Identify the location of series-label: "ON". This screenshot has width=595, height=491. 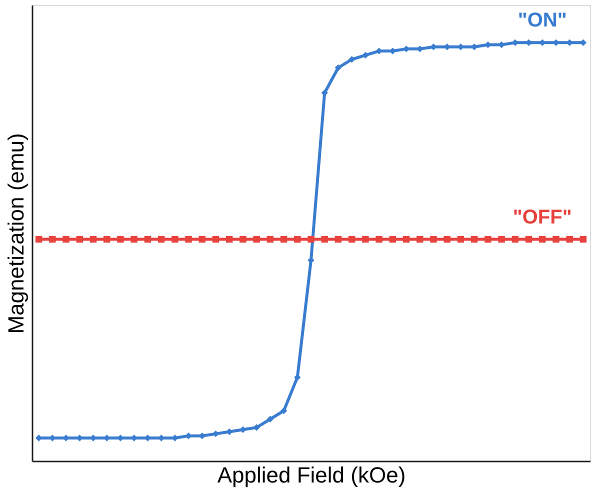
(542, 21).